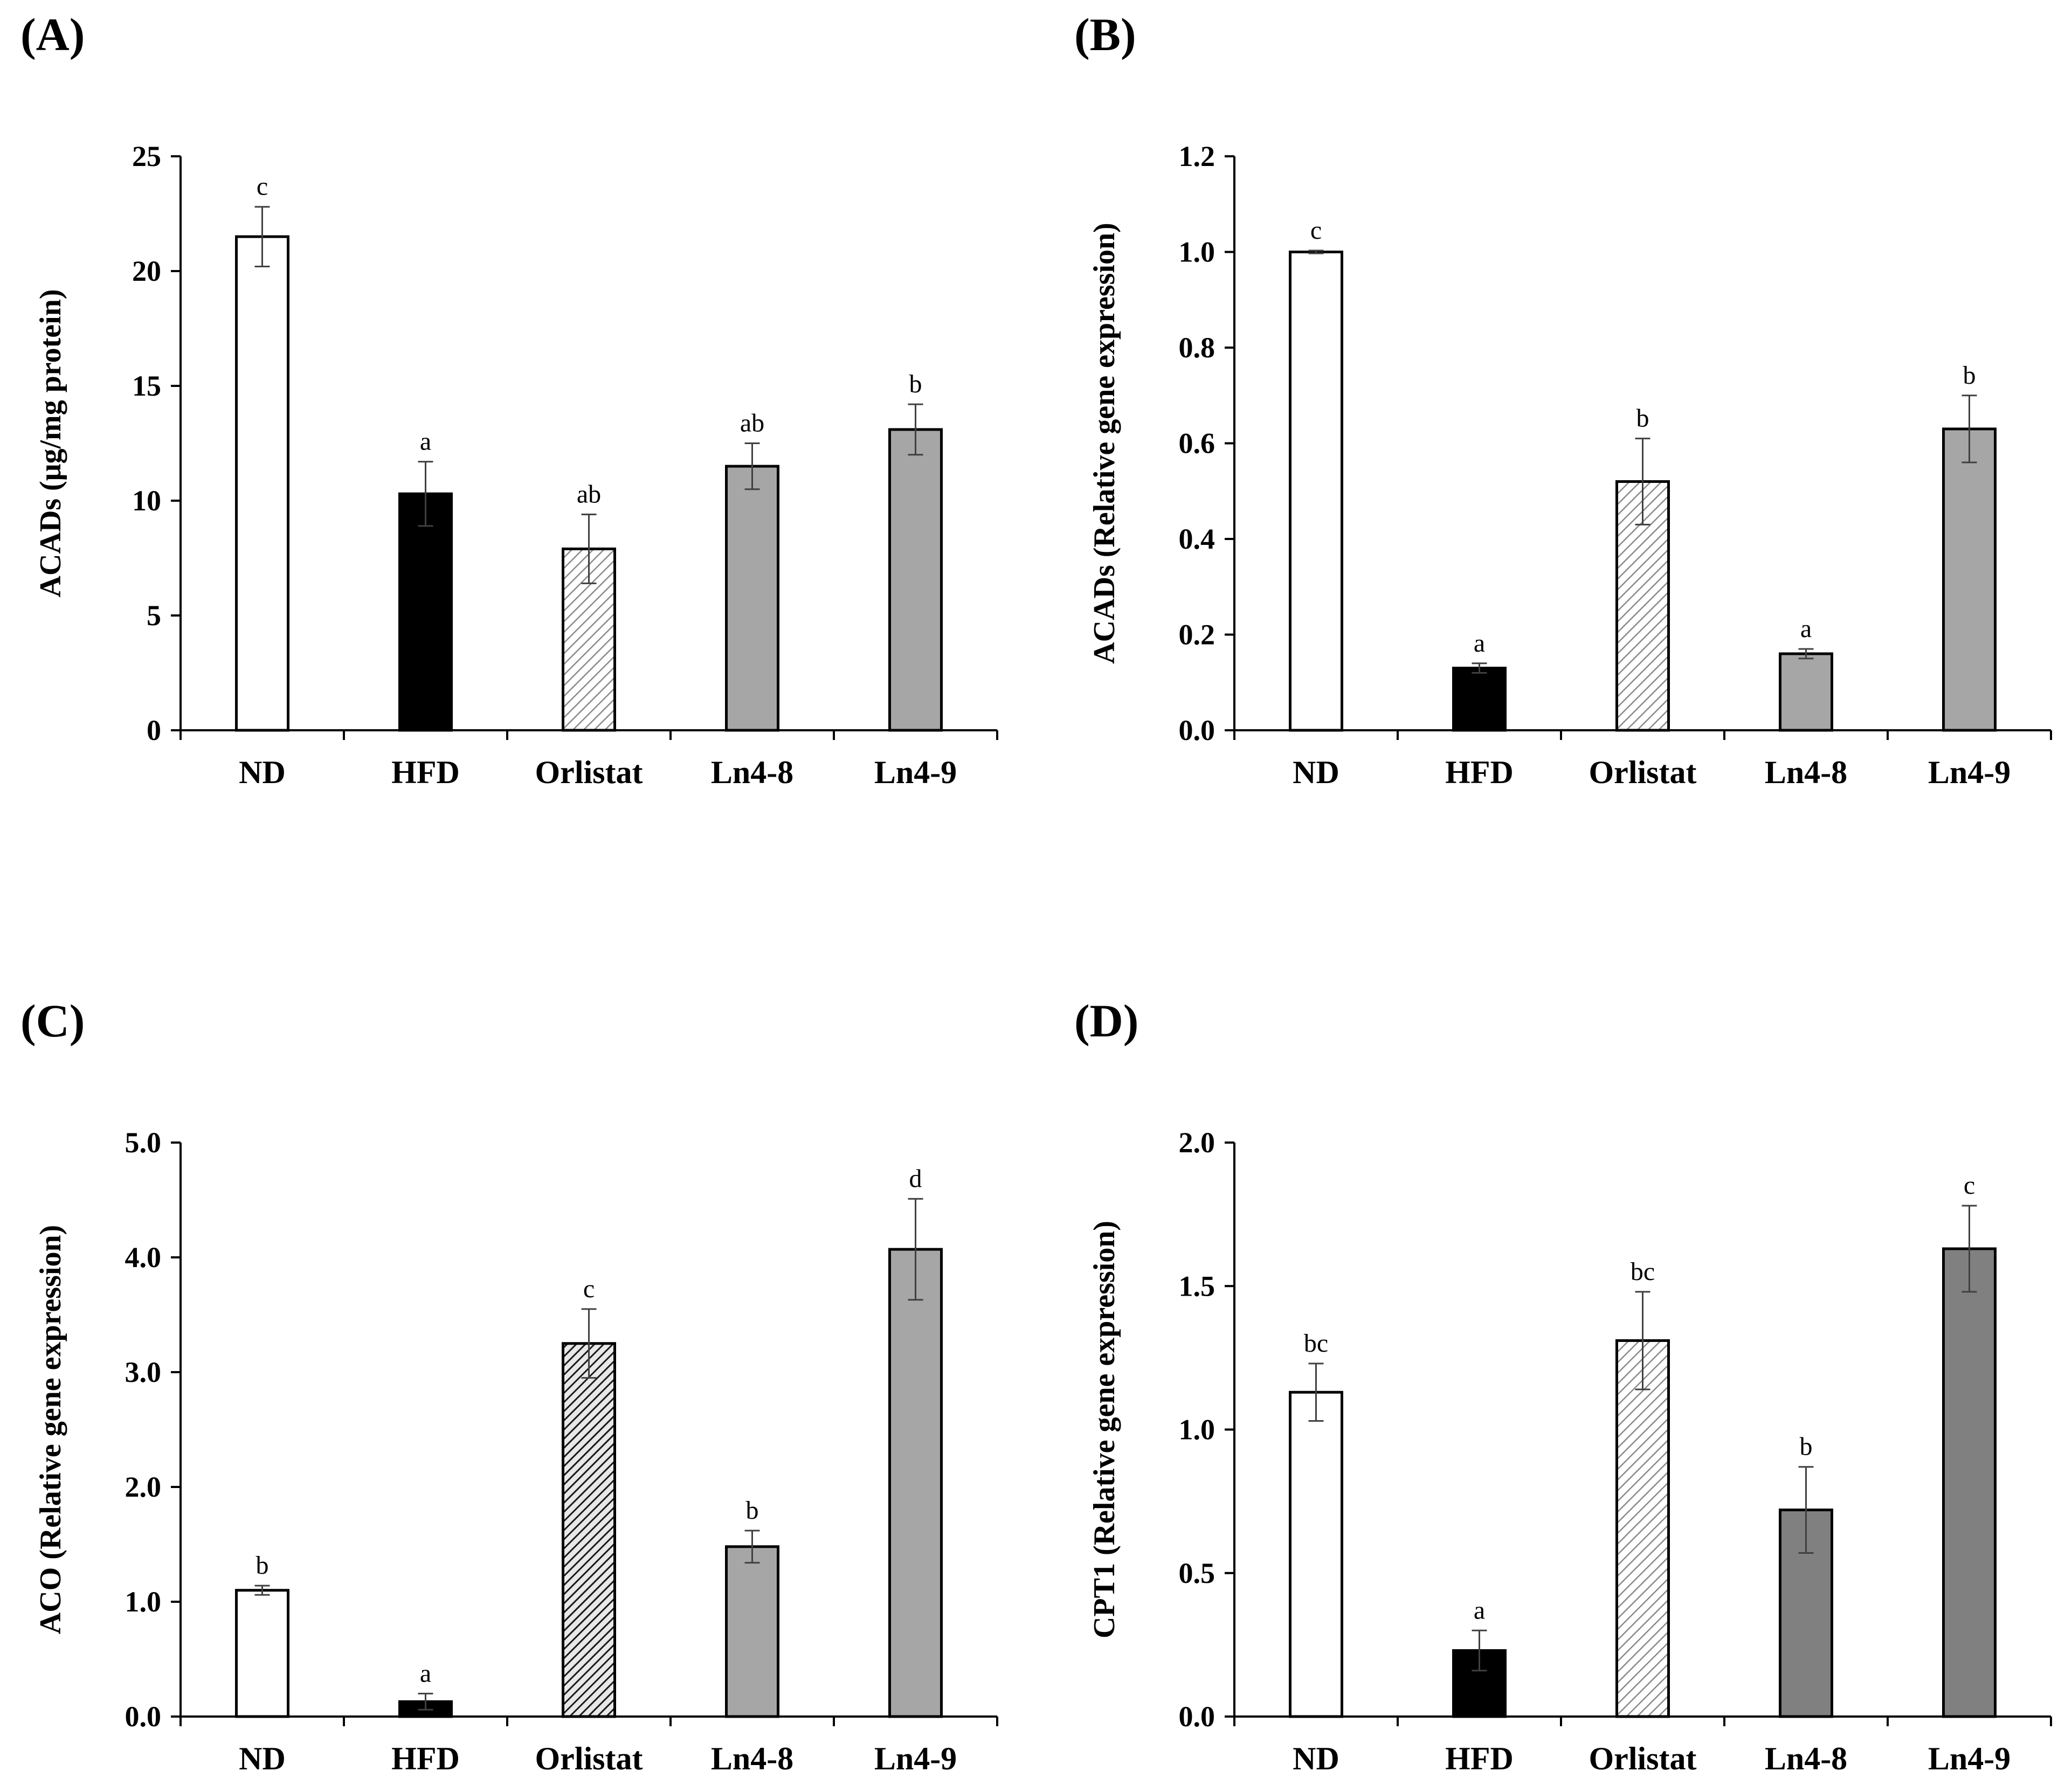 The width and height of the screenshot is (2065, 1792). Describe the element at coordinates (146, 386) in the screenshot. I see `y-tick-label: 15` at that location.